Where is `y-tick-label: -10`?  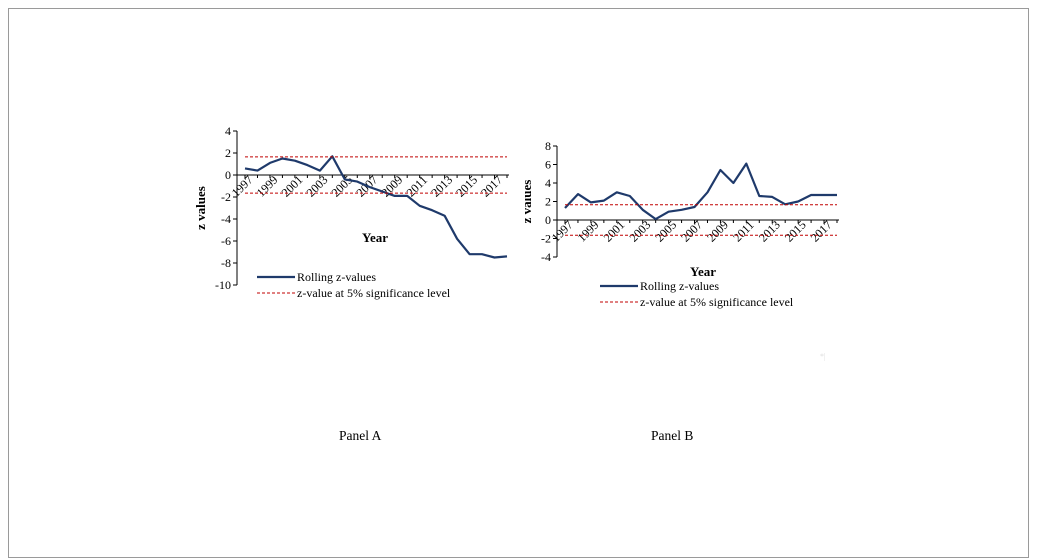
y-tick-label: -10 is located at coordinates (223, 285).